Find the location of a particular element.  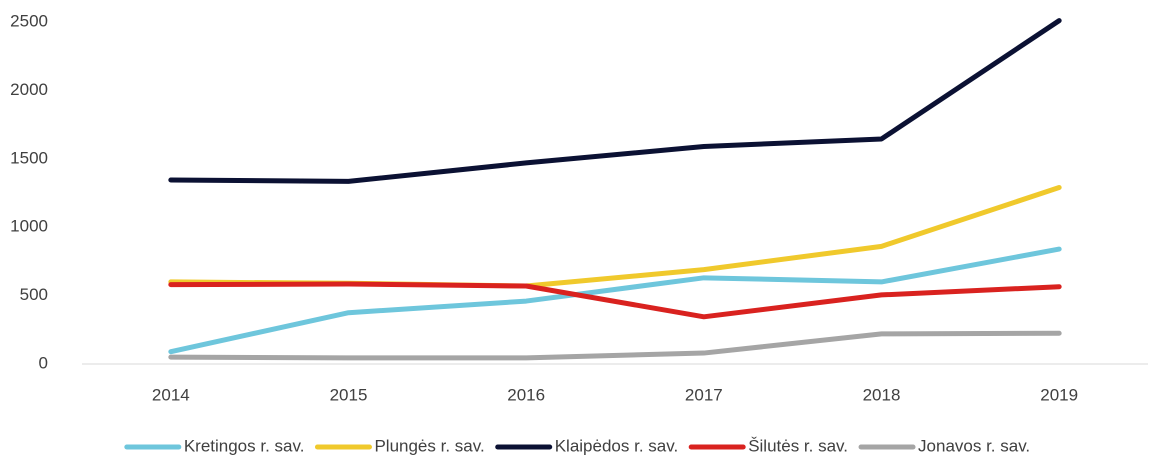

legend-label: Šilutės r. sav. is located at coordinates (798, 445).